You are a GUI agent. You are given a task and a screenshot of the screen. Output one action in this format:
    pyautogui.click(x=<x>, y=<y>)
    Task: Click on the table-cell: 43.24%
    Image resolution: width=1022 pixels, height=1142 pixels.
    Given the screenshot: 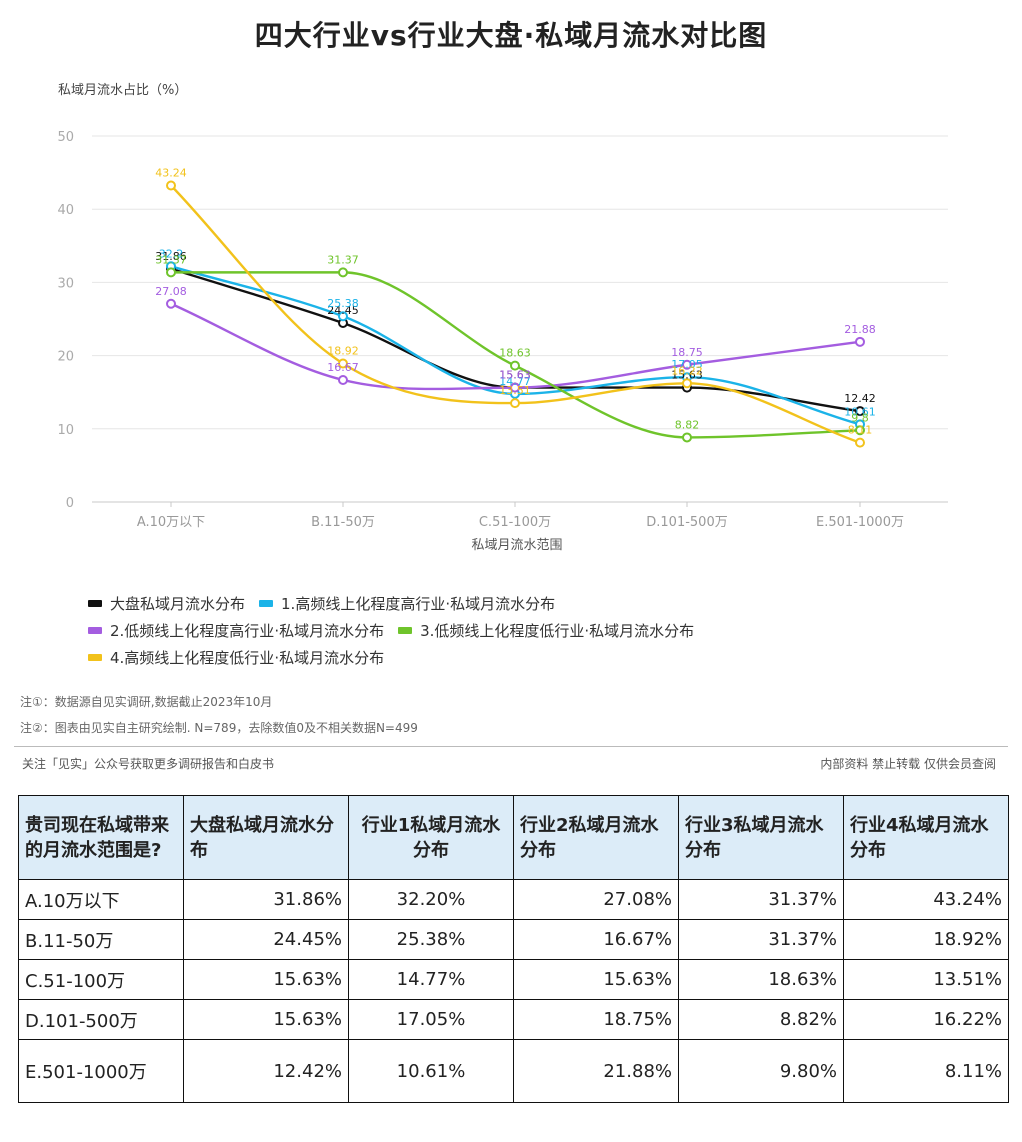 What is the action you would take?
    pyautogui.click(x=926, y=899)
    